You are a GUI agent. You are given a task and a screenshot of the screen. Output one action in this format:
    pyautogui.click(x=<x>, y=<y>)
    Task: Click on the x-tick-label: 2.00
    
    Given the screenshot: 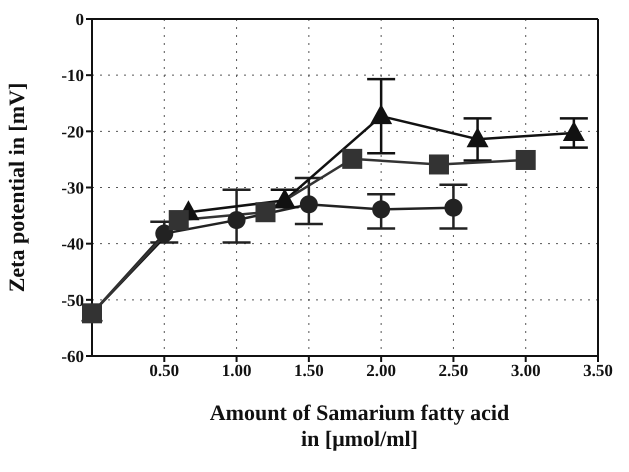 What is the action you would take?
    pyautogui.click(x=381, y=370)
    